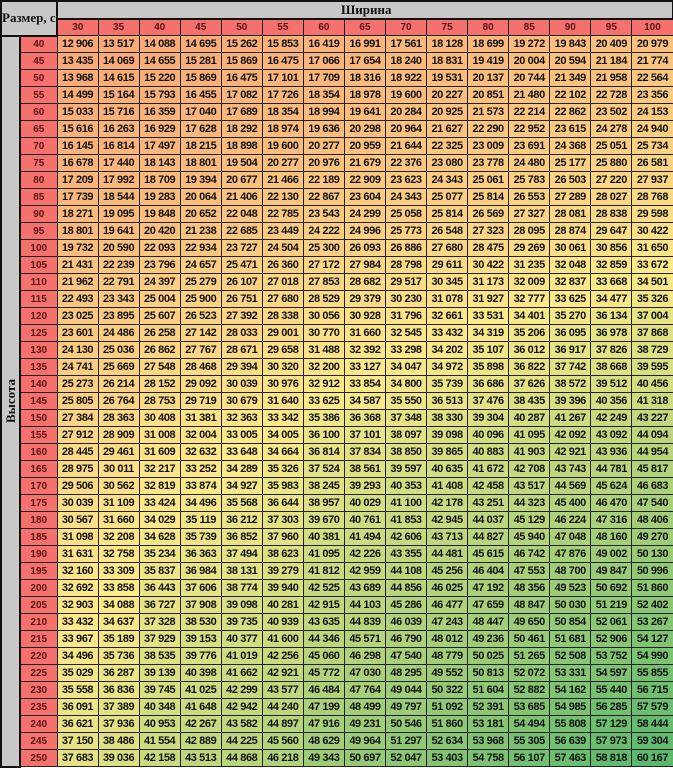 The width and height of the screenshot is (673, 768). Describe the element at coordinates (159, 129) in the screenshot. I see `price-cell: 16 929` at that location.